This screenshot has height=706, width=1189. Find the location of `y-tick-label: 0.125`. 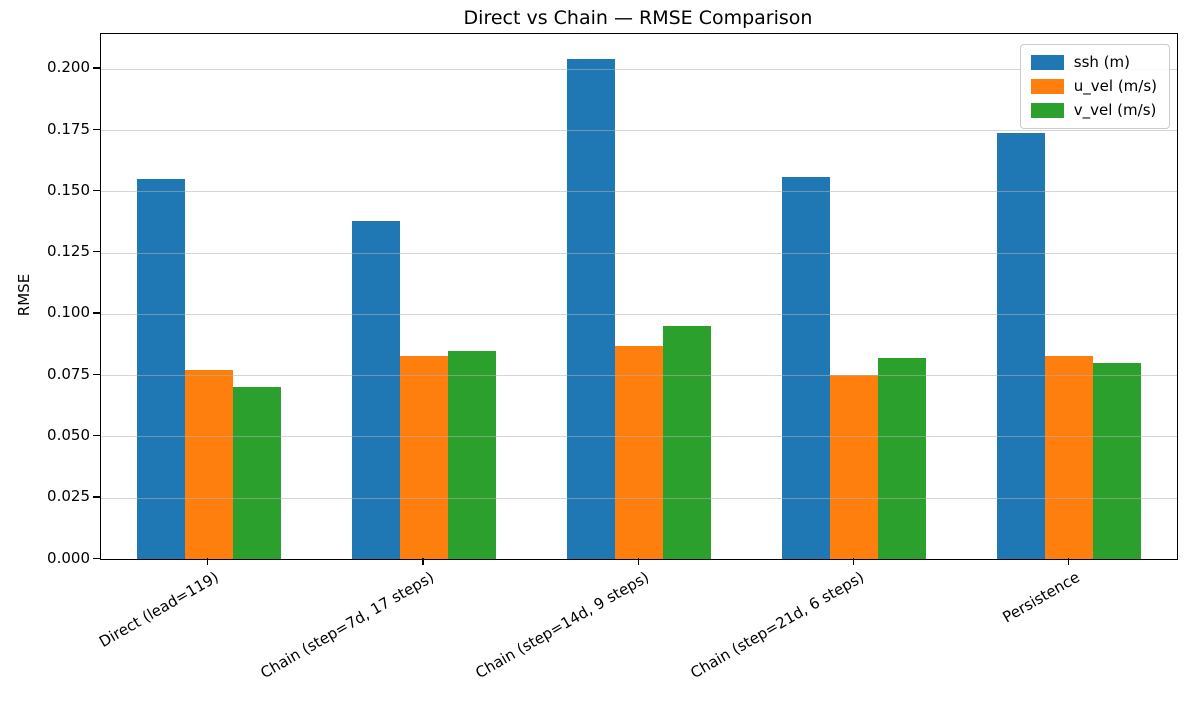

y-tick-label: 0.125 is located at coordinates (68, 251).